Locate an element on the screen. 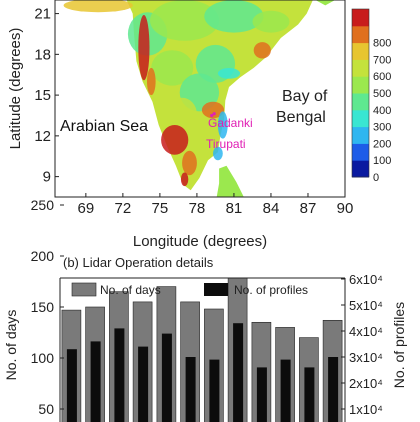 This screenshot has width=420, height=422. legend-label-profiles: No. of profiles is located at coordinates (271, 290).